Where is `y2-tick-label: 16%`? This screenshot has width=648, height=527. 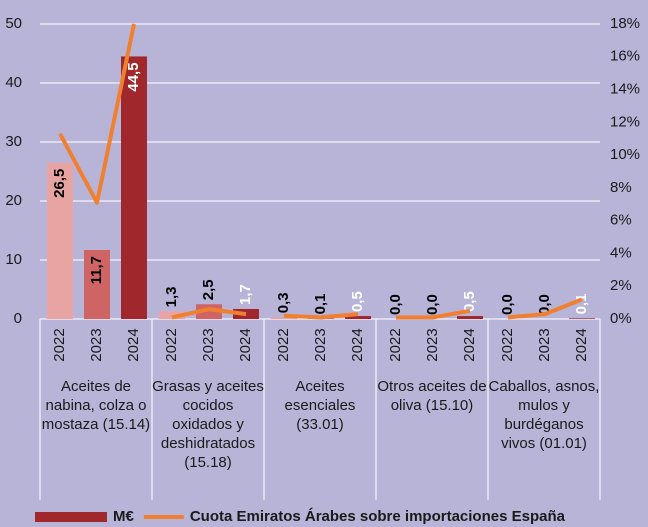
y2-tick-label: 16% is located at coordinates (625, 56).